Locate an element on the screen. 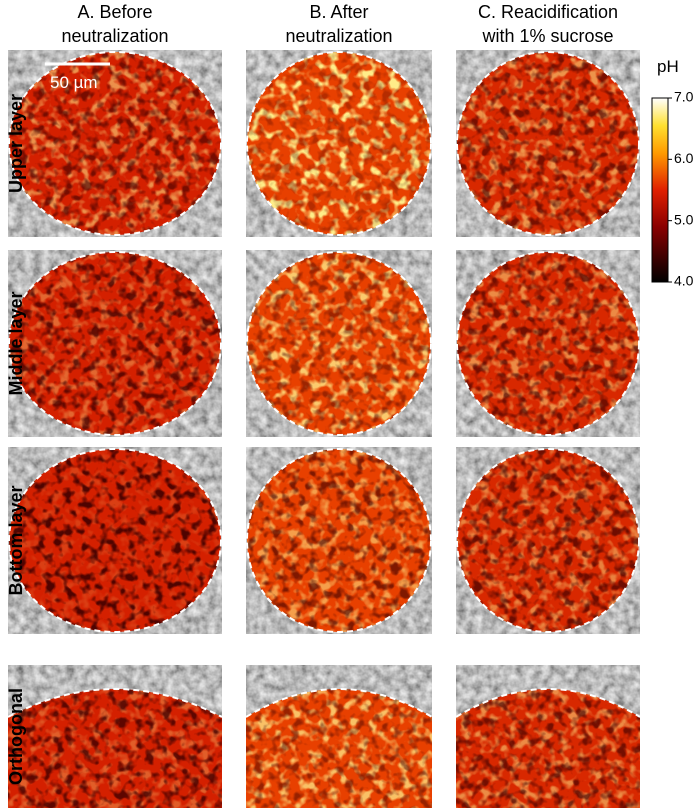  column-header: C. Reacidification is located at coordinates (548, 12).